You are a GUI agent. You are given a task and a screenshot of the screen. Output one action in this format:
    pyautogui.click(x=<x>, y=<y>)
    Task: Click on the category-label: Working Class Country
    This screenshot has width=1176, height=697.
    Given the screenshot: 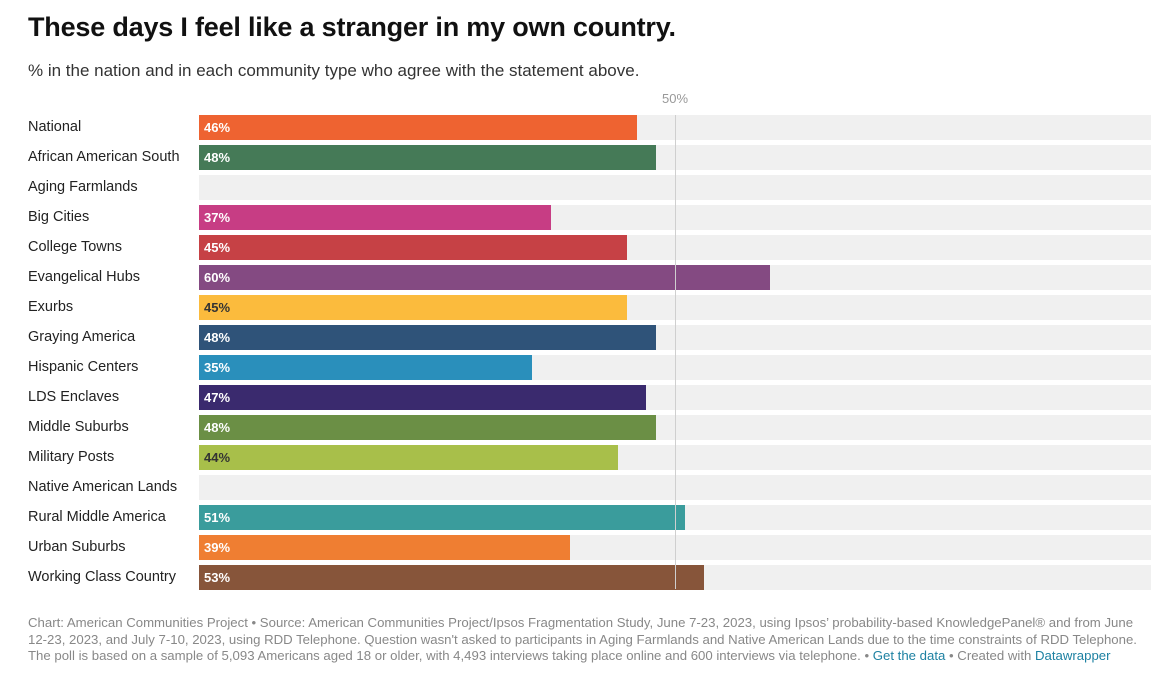 What is the action you would take?
    pyautogui.click(x=102, y=577)
    